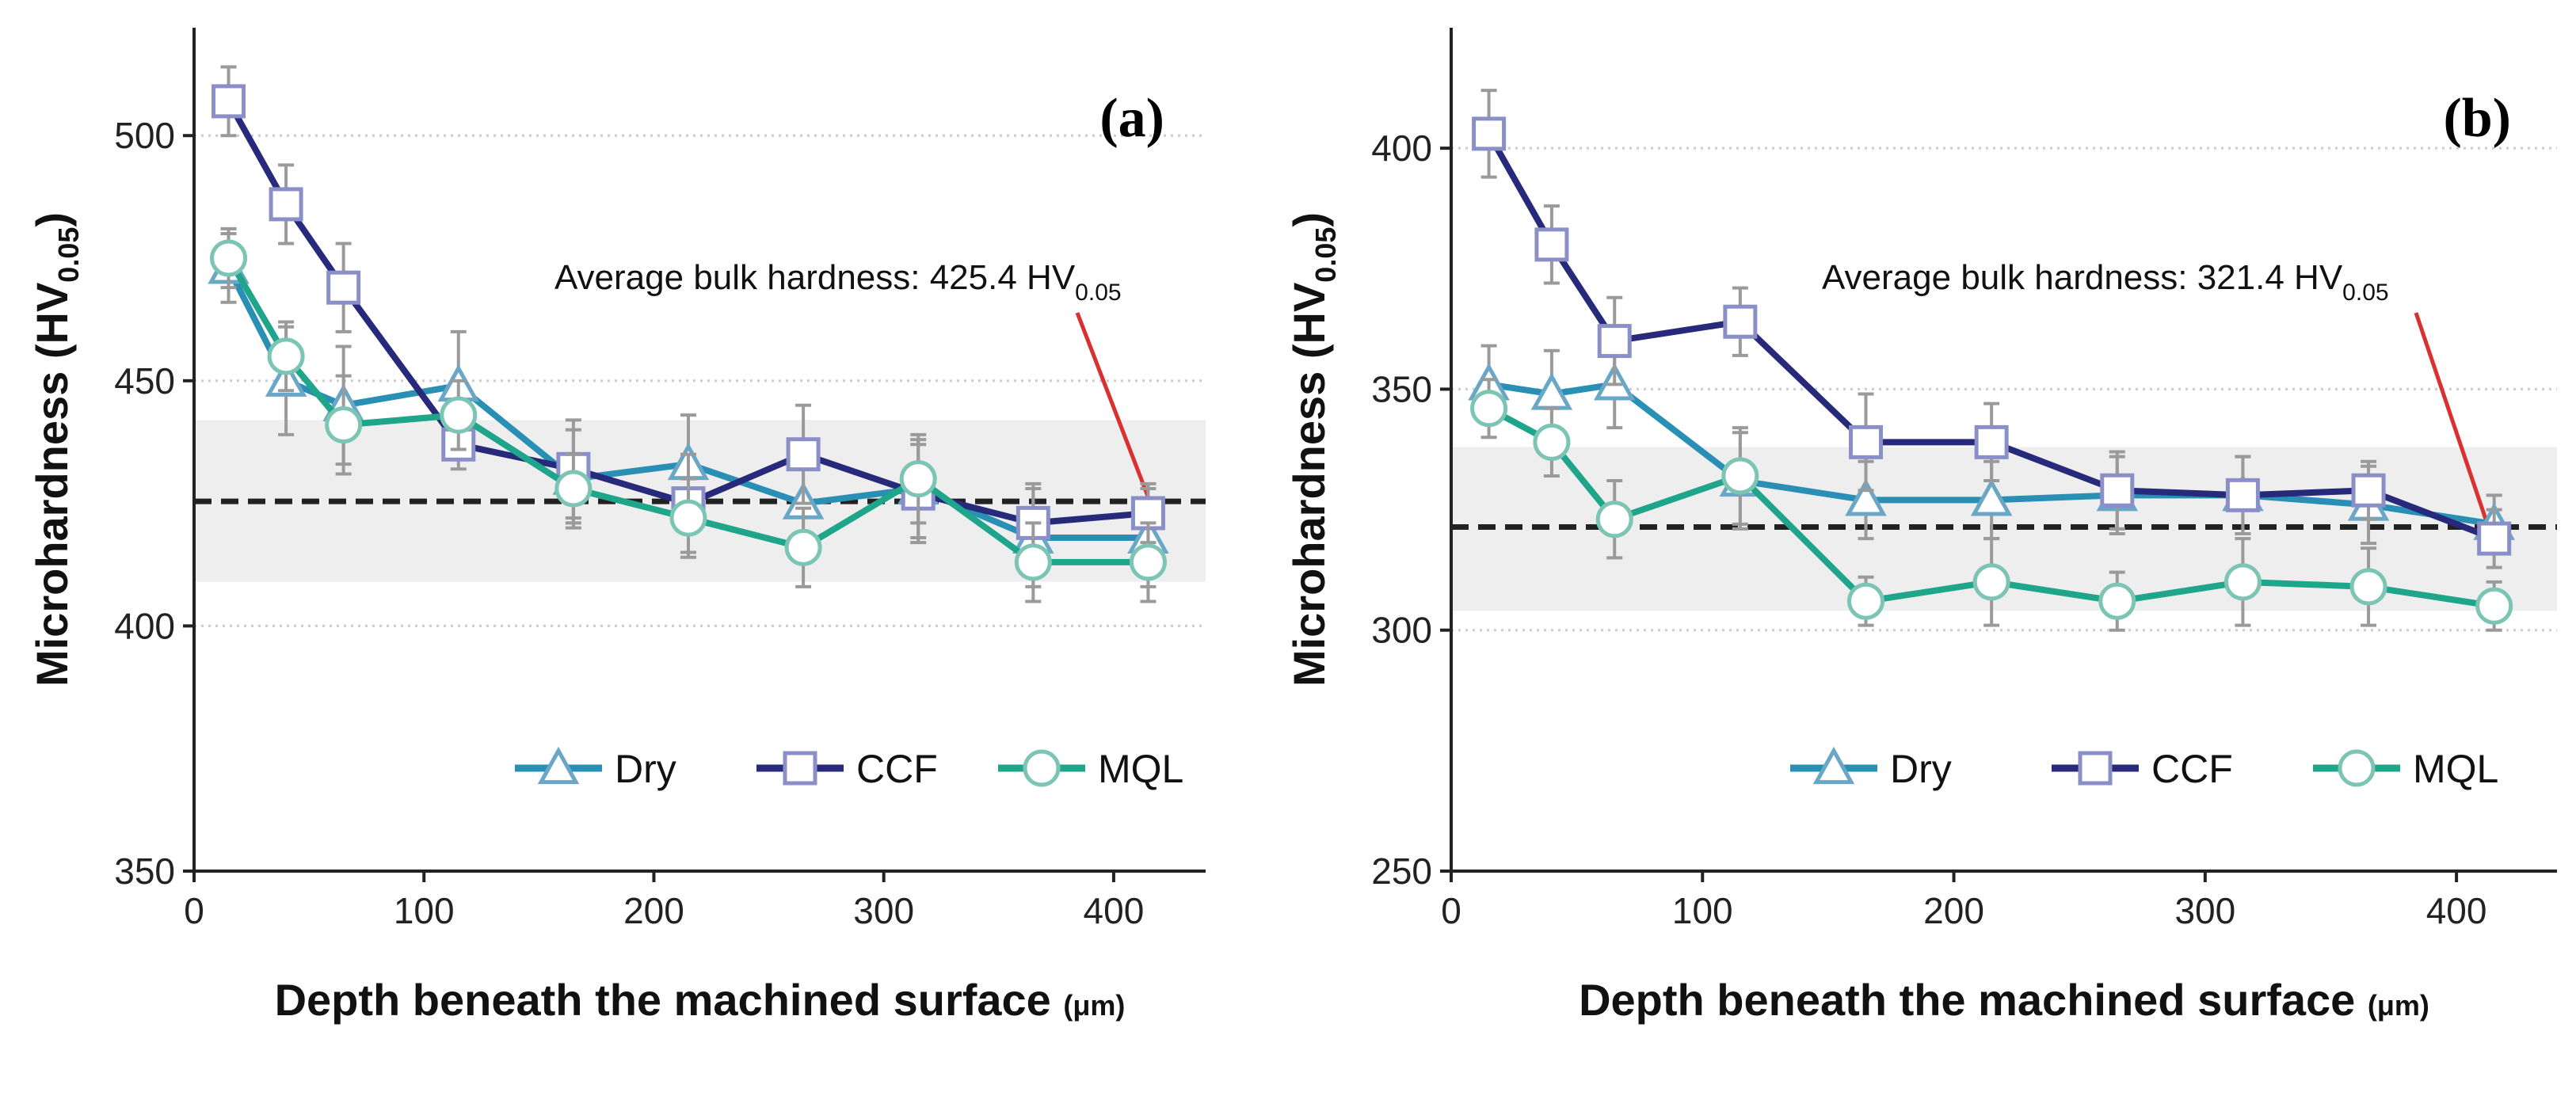  I want to click on y-tick-label: 500, so click(145, 135).